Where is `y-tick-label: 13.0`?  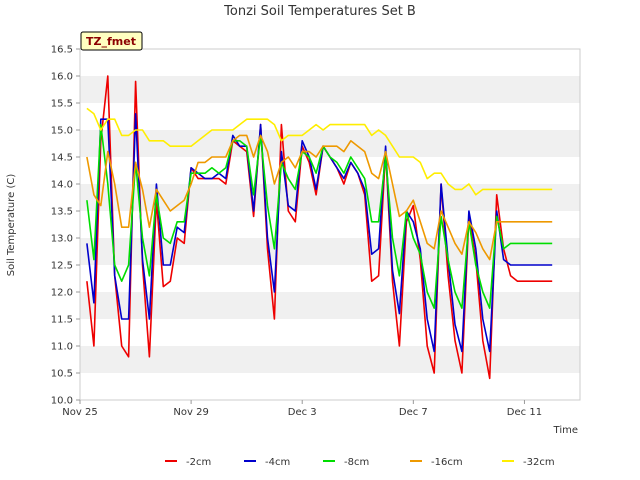 y-tick-label: 13.0 is located at coordinates (62, 239).